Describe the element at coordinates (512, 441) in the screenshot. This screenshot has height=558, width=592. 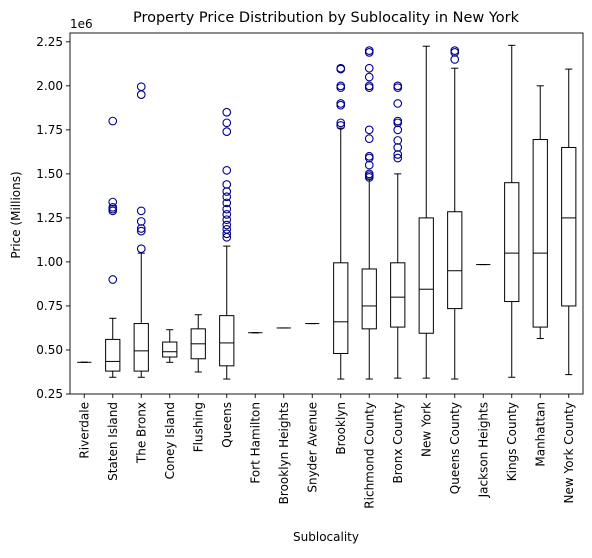
I see `x-tick-label: Kings County` at that location.